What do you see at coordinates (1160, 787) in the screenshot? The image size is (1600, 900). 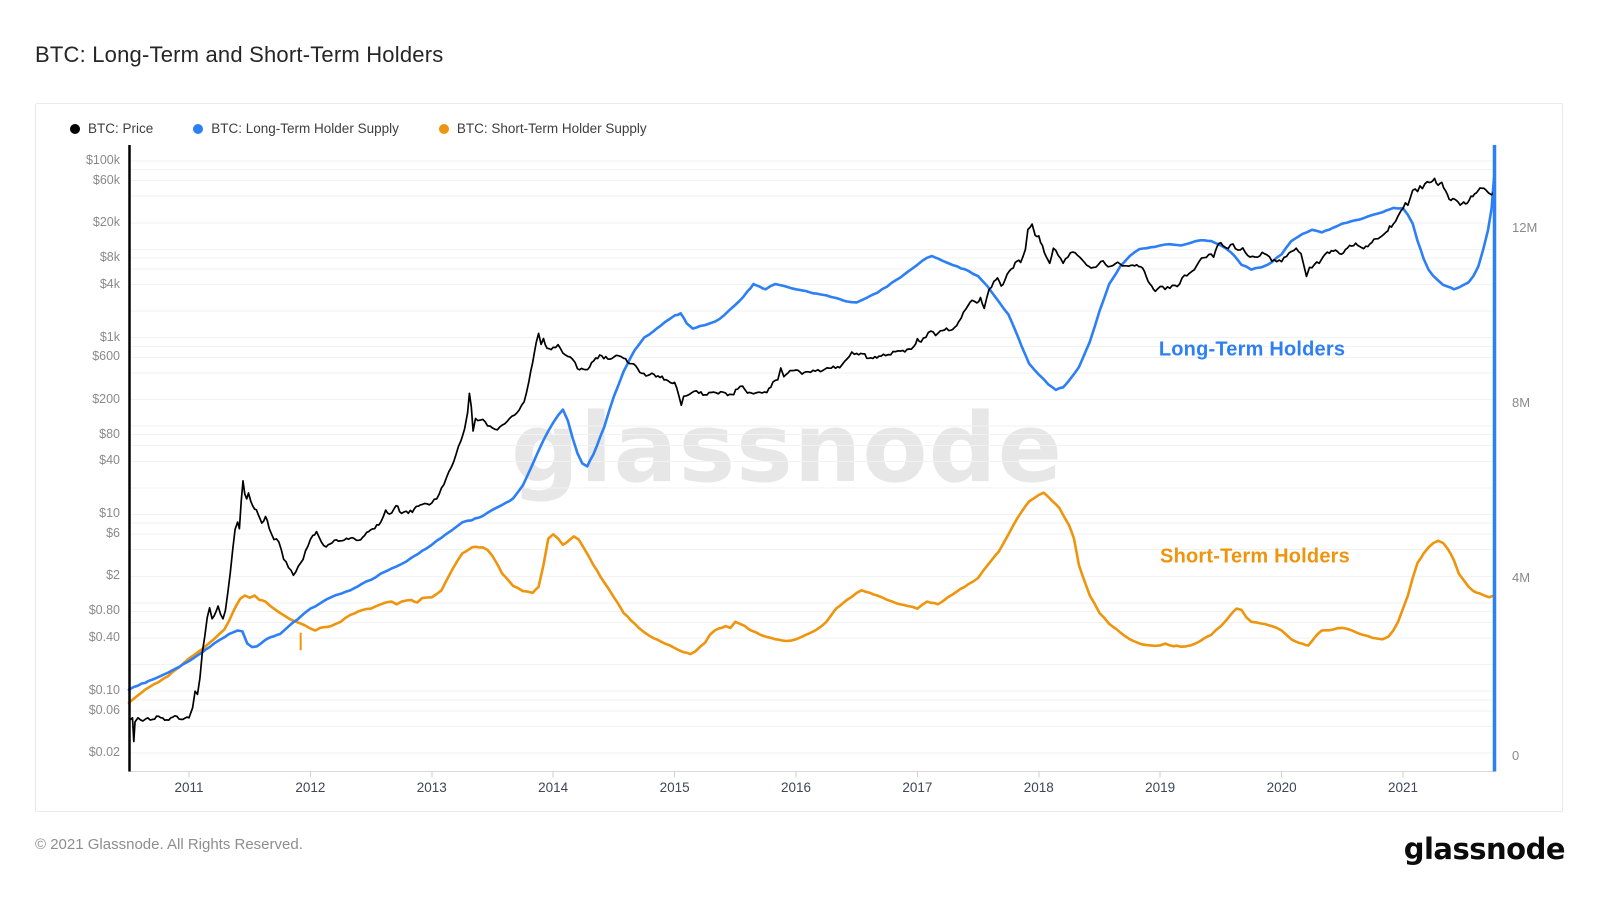 I see `x-axis-year-label: 2019` at bounding box center [1160, 787].